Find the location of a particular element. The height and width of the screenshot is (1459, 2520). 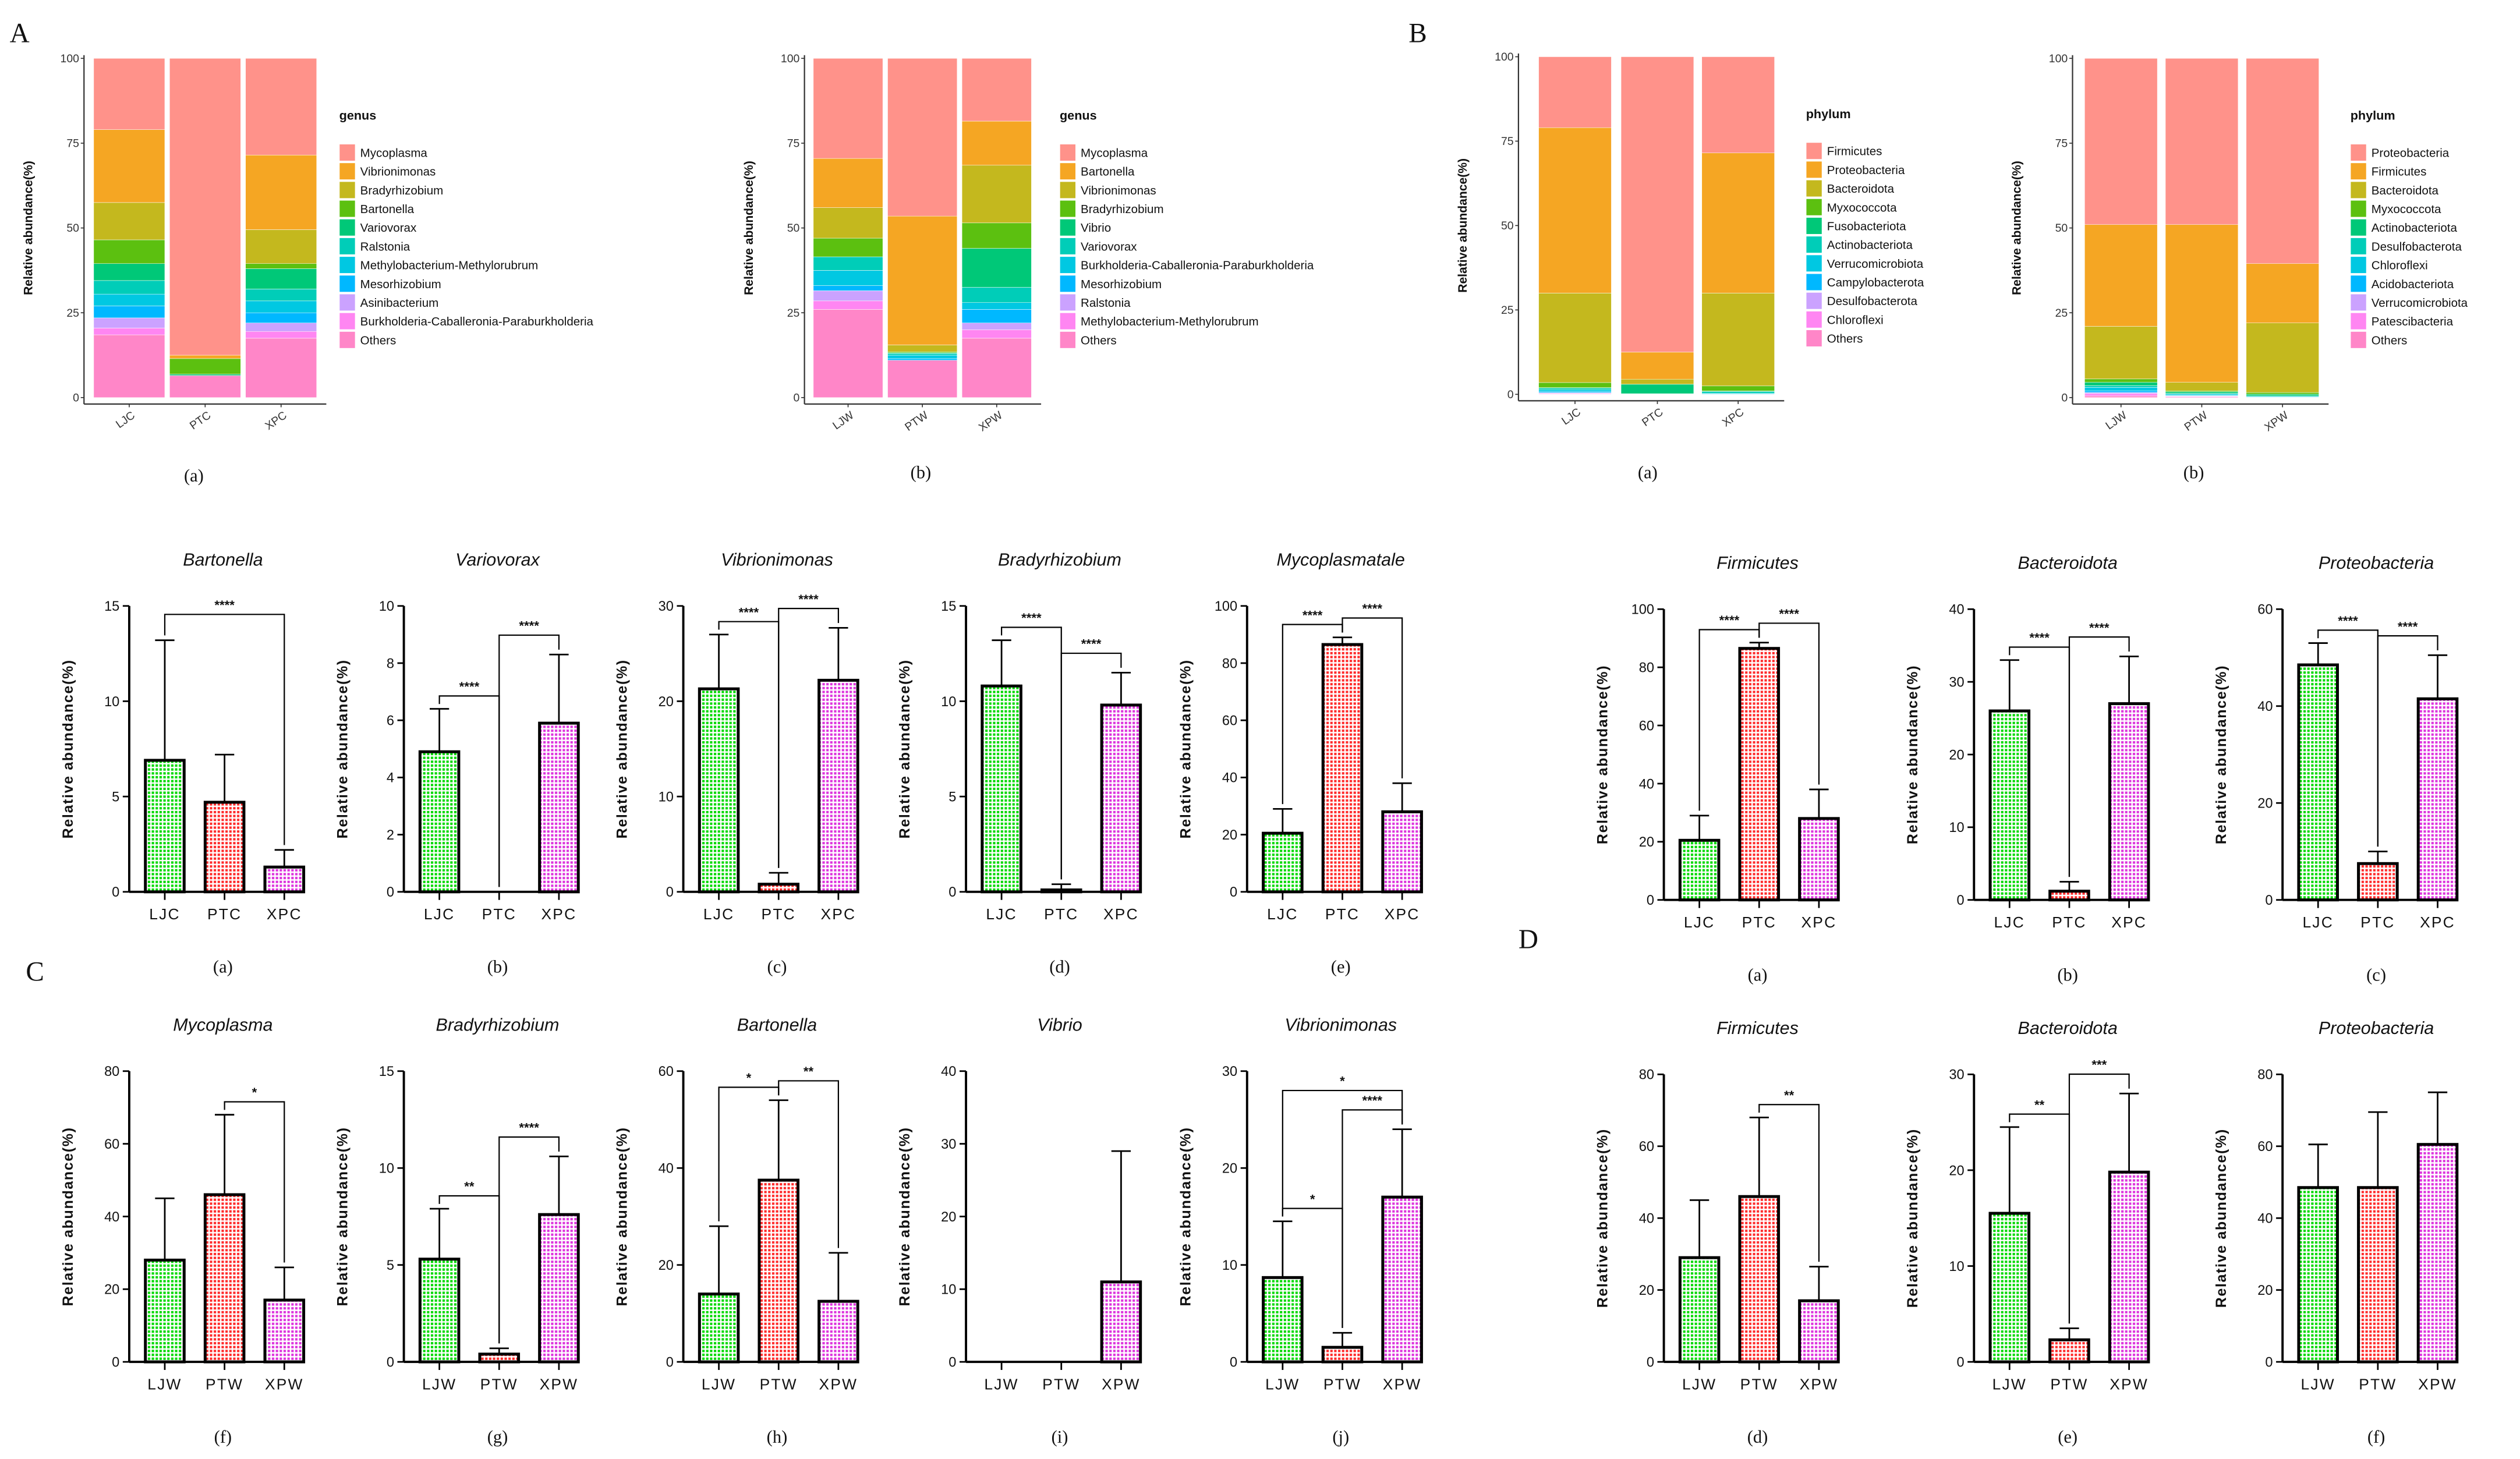

legend-label: Myxococcota is located at coordinates (1862, 207).